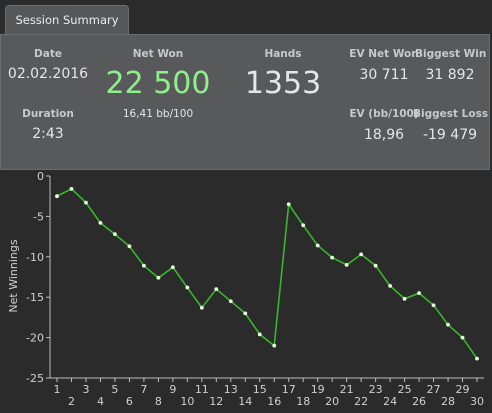  Describe the element at coordinates (463, 389) in the screenshot. I see `x-tick-label: 29` at that location.